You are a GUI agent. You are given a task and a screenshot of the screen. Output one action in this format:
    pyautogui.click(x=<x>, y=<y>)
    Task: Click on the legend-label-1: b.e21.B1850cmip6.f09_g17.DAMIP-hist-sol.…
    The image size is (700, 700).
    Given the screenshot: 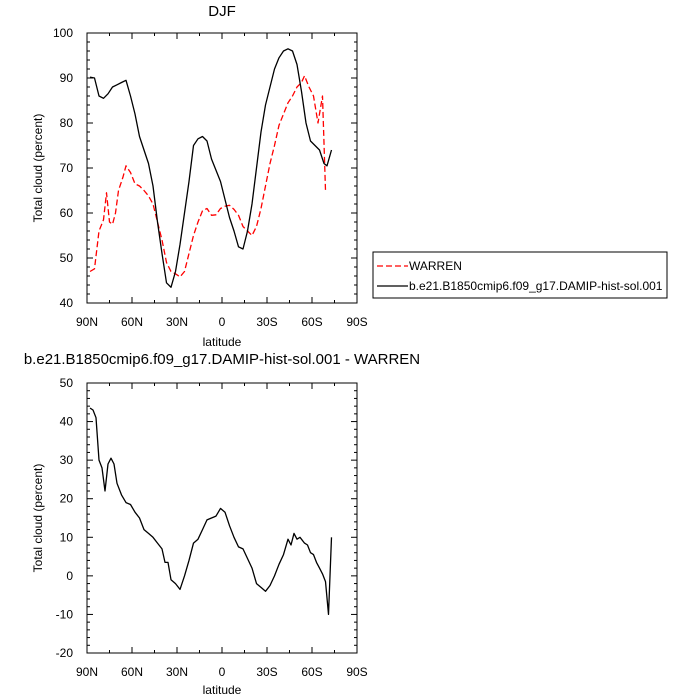 What is the action you would take?
    pyautogui.click(x=536, y=286)
    